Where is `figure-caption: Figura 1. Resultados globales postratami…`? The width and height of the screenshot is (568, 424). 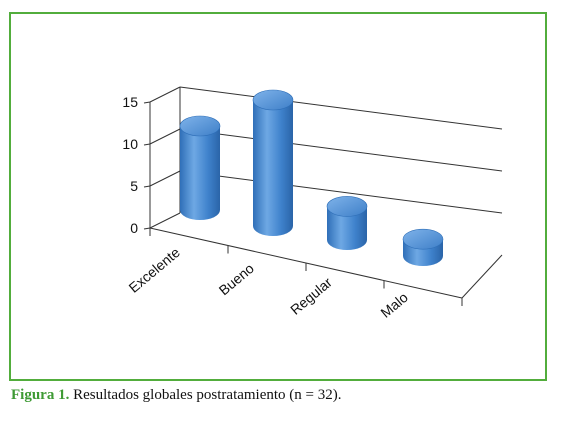 figure-caption: Figura 1. Resultados globales postratami… is located at coordinates (176, 395).